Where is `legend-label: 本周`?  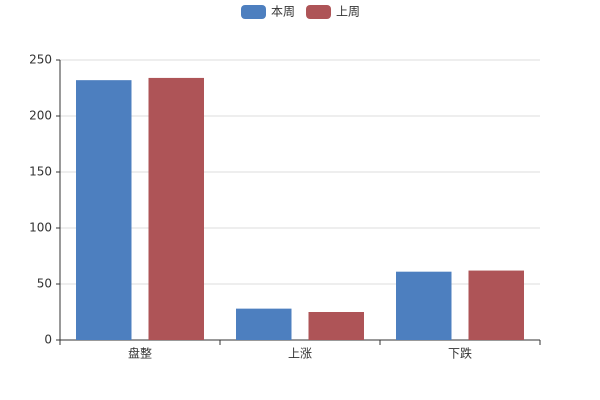 legend-label: 本周 is located at coordinates (283, 12).